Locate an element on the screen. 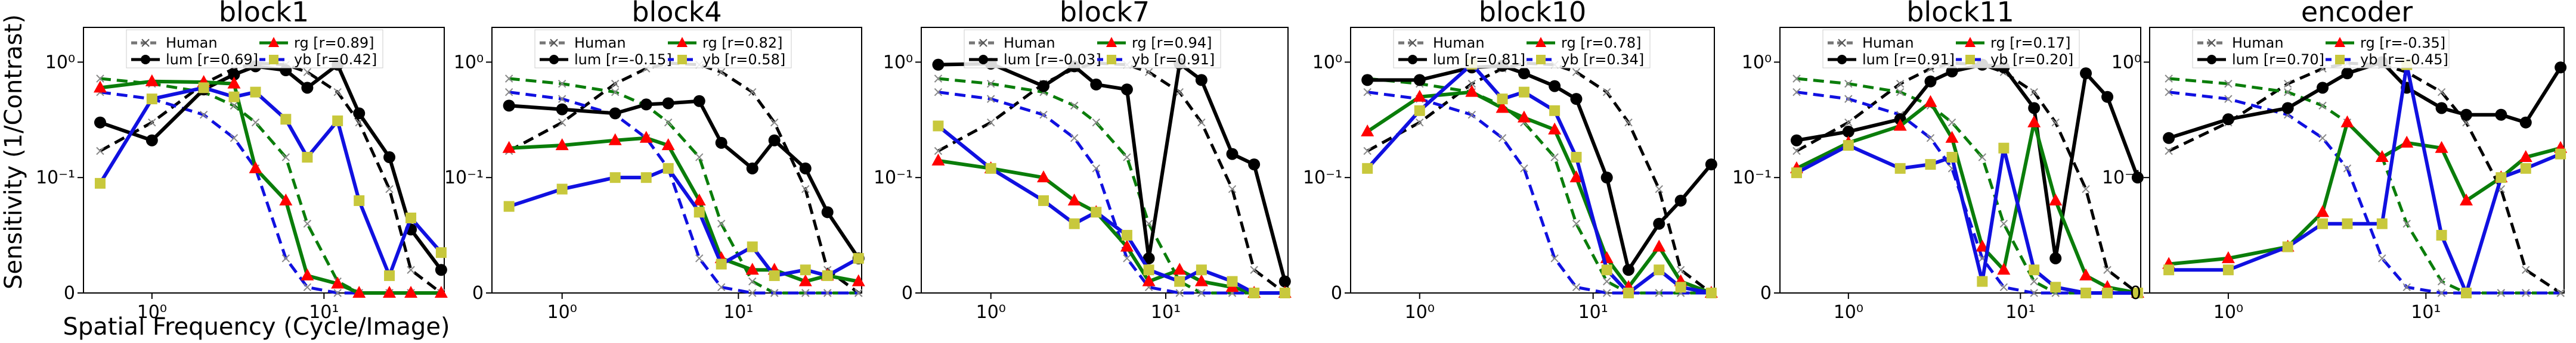 This screenshot has height=343, width=2576. x-tick-label: 10¹ is located at coordinates (2020, 313).